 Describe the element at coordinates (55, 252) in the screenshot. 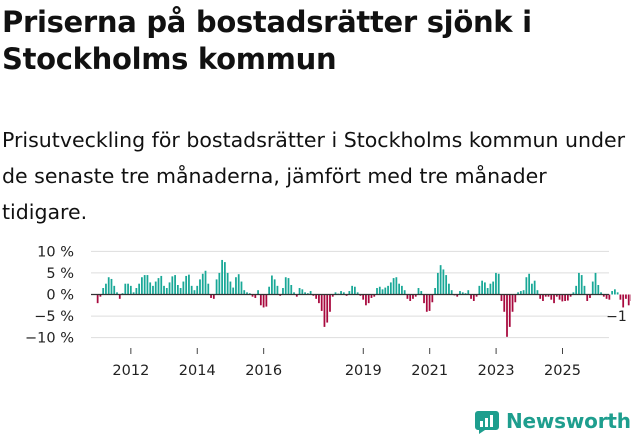

I see `y-tick-label: 10 %` at that location.